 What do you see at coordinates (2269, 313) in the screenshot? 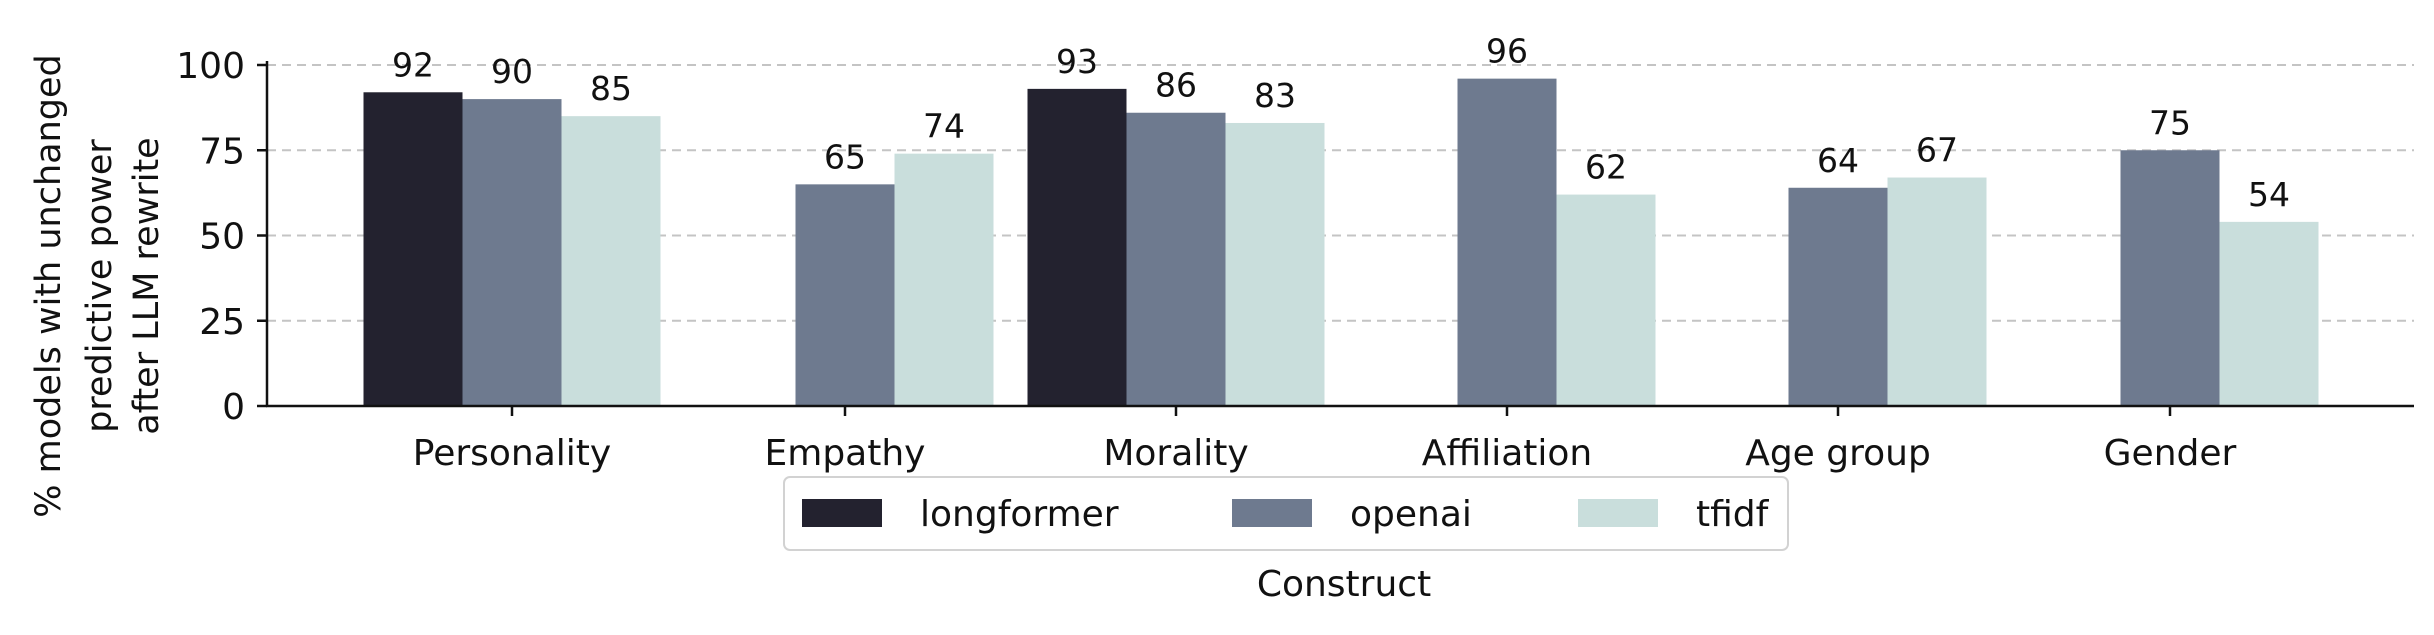
I see `bar-gender-tfidf` at bounding box center [2269, 313].